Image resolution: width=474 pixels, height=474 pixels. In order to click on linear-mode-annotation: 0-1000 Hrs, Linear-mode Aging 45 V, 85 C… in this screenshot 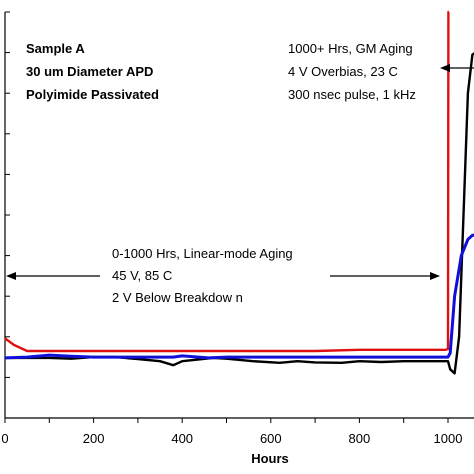, I will do `click(202, 275)`.